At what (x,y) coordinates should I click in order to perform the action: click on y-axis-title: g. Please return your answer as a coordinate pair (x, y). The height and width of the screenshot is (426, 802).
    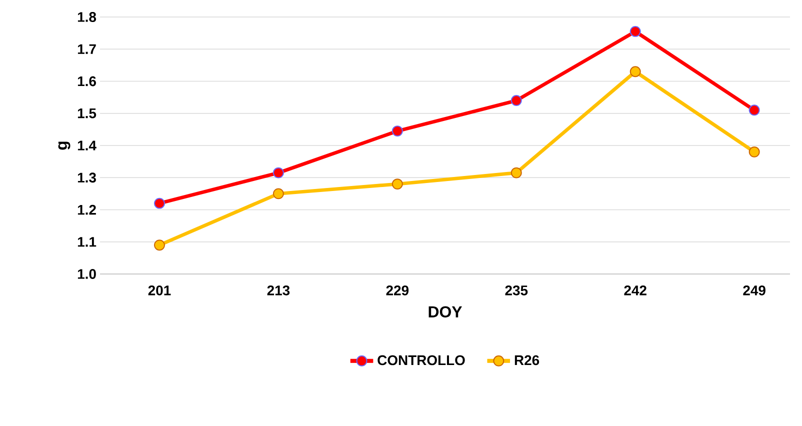
    Looking at the image, I should click on (64, 146).